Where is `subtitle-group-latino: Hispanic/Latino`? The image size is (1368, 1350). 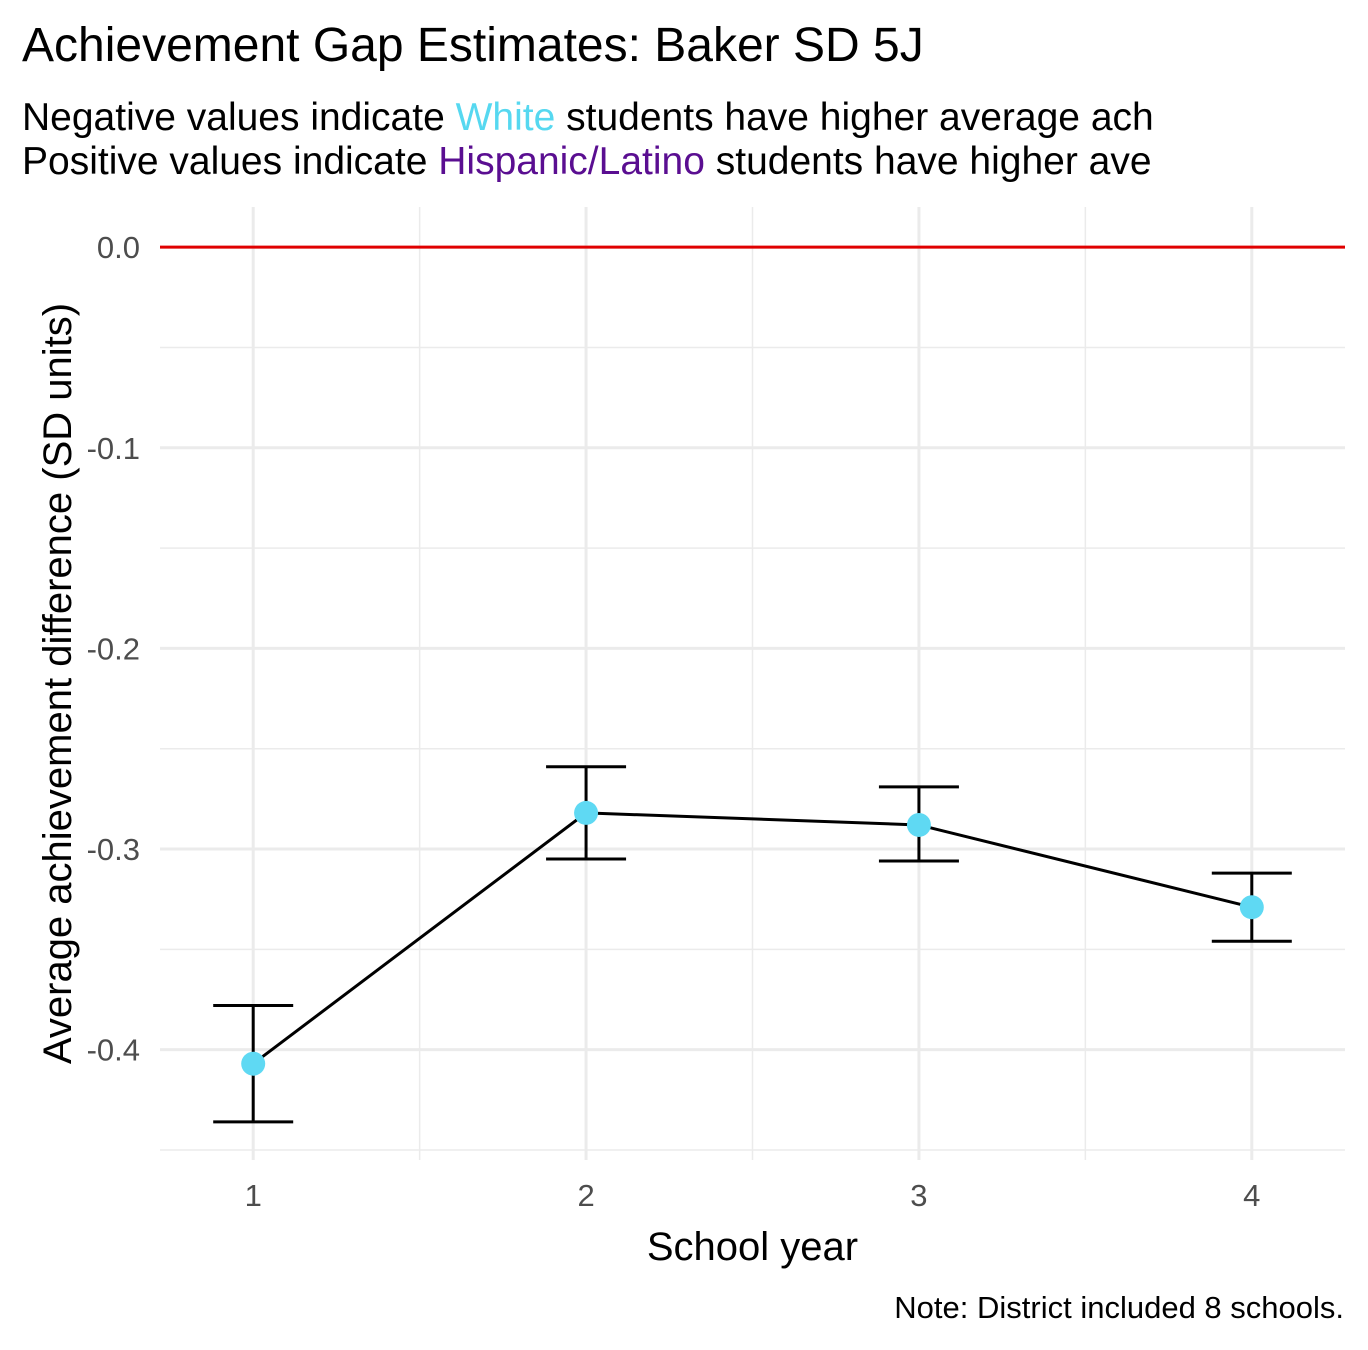 subtitle-group-latino: Hispanic/Latino is located at coordinates (571, 161).